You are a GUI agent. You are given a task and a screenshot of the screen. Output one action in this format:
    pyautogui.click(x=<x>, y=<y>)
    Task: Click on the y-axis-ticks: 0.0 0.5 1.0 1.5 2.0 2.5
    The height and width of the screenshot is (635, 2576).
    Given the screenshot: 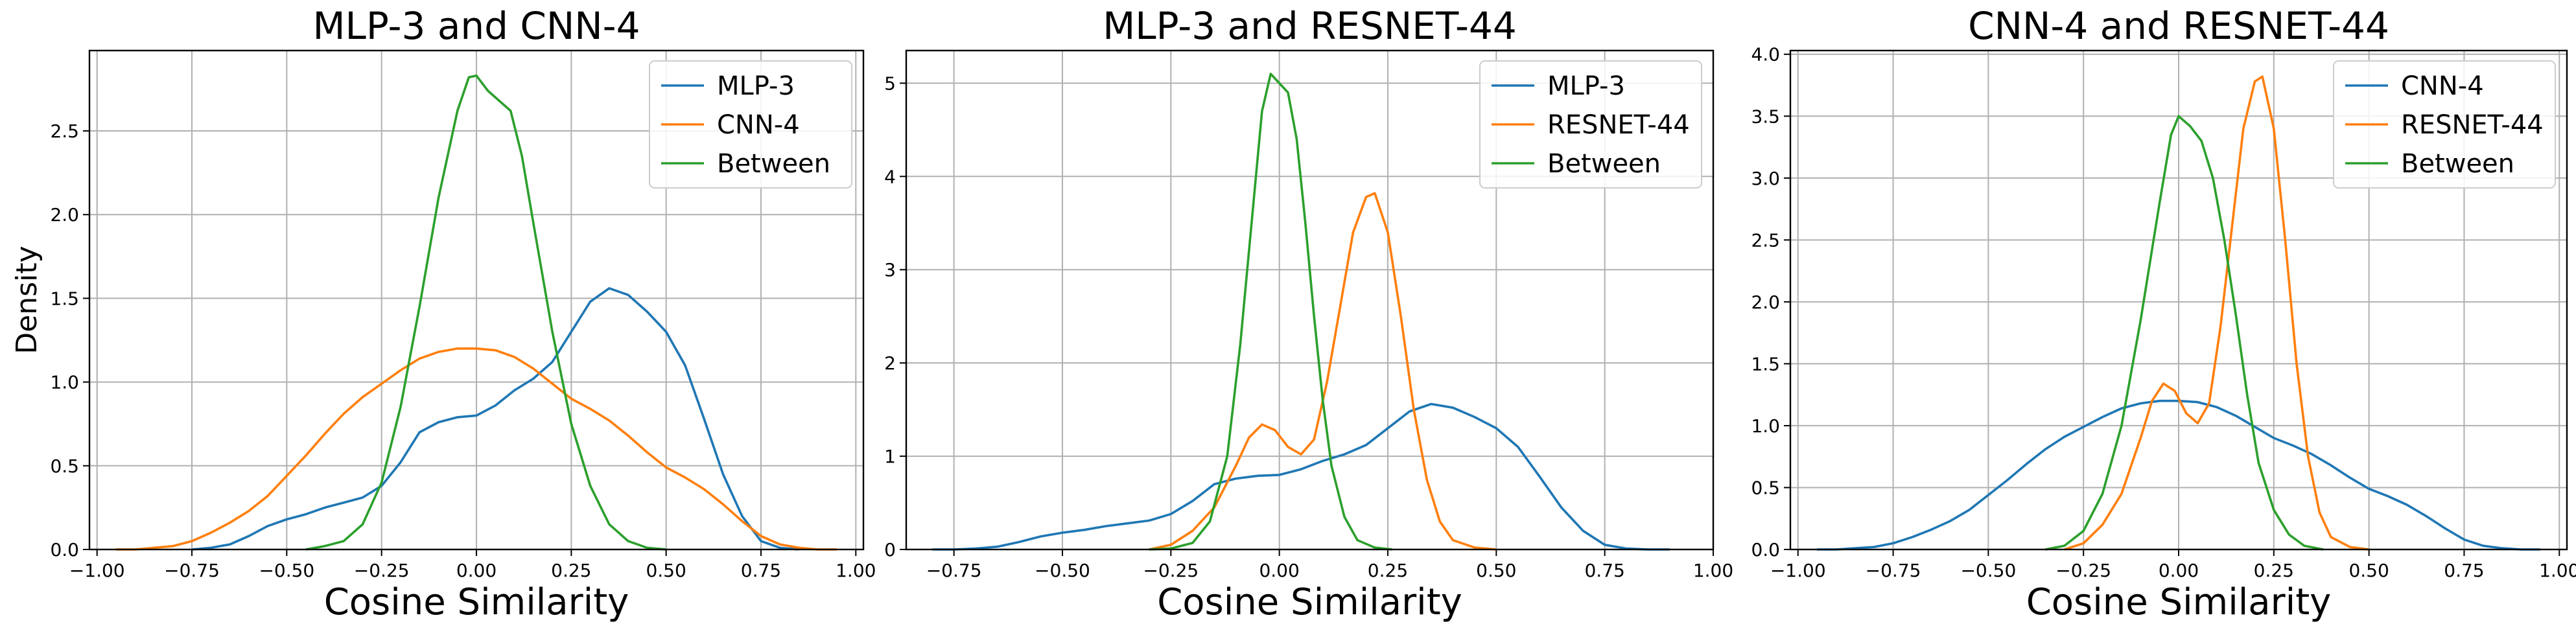 What is the action you would take?
    pyautogui.click(x=69, y=340)
    